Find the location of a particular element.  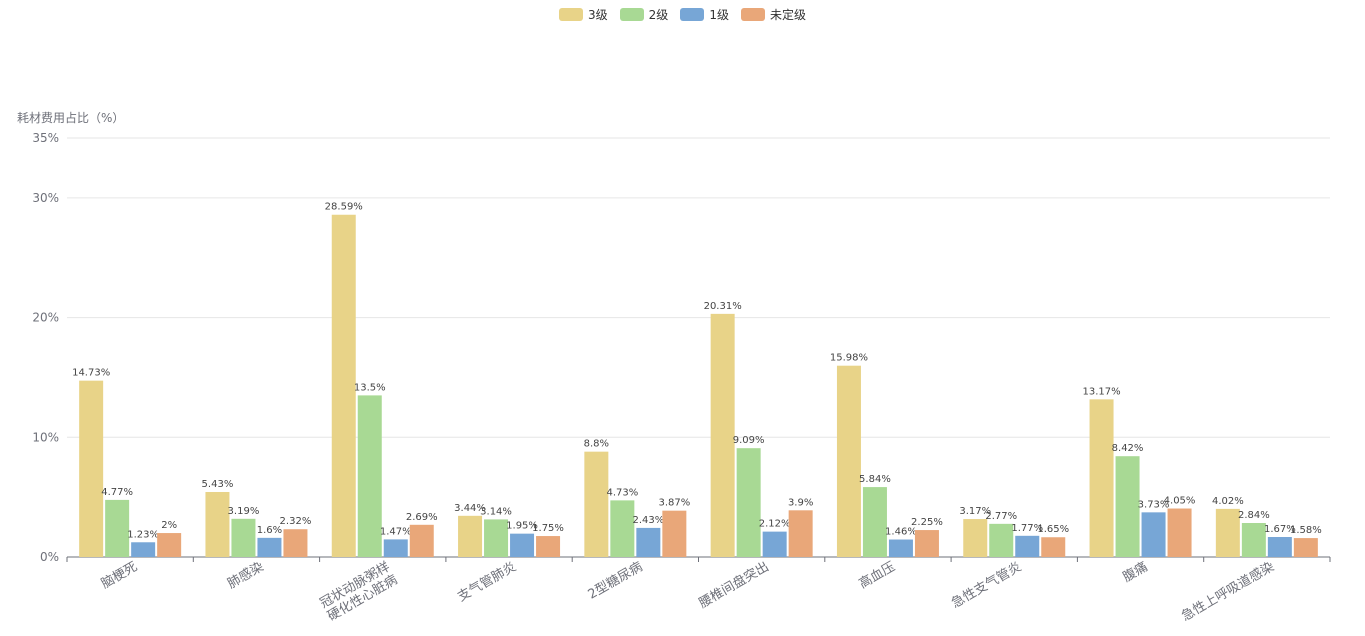

data-label: 1.65% is located at coordinates (1053, 529).